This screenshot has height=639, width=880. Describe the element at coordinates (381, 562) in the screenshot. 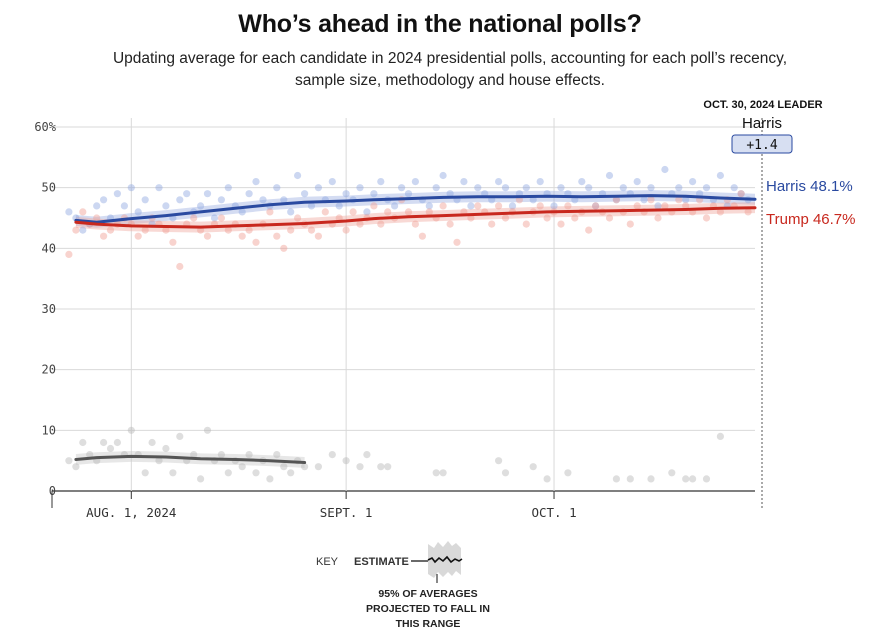

I see `key-estimate-label: ESTIMATE` at that location.